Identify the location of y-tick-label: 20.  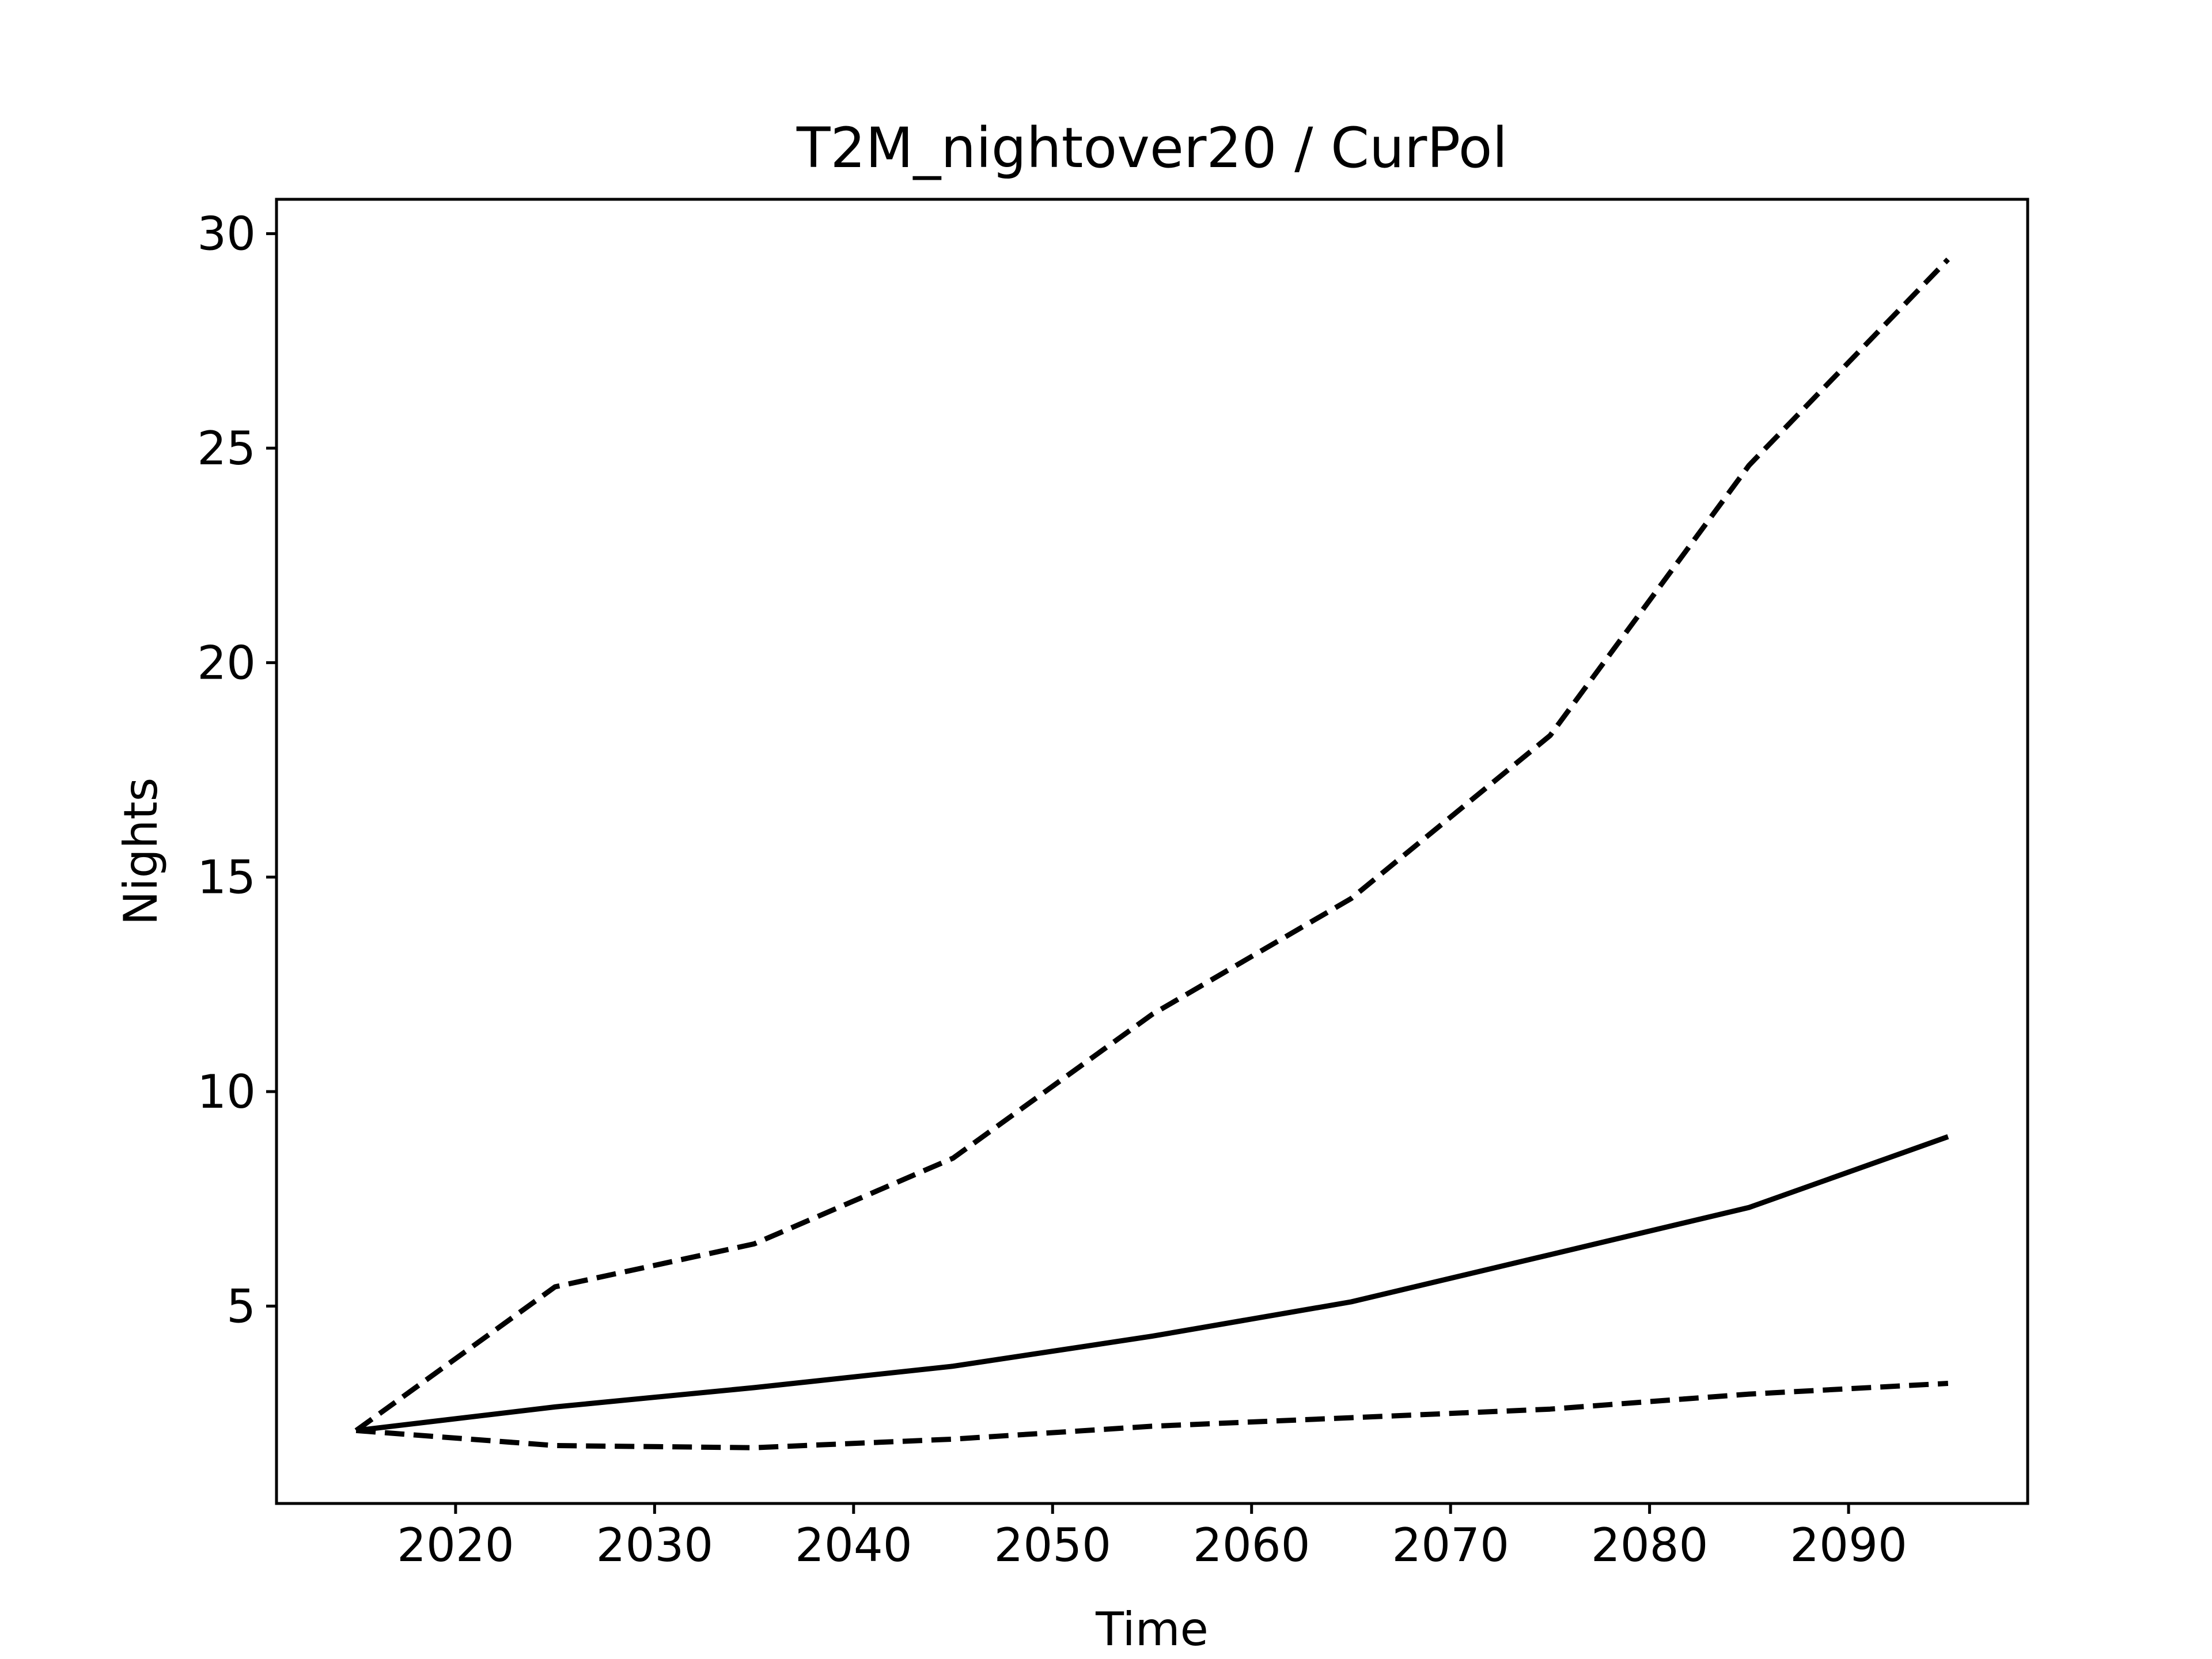
(226, 663).